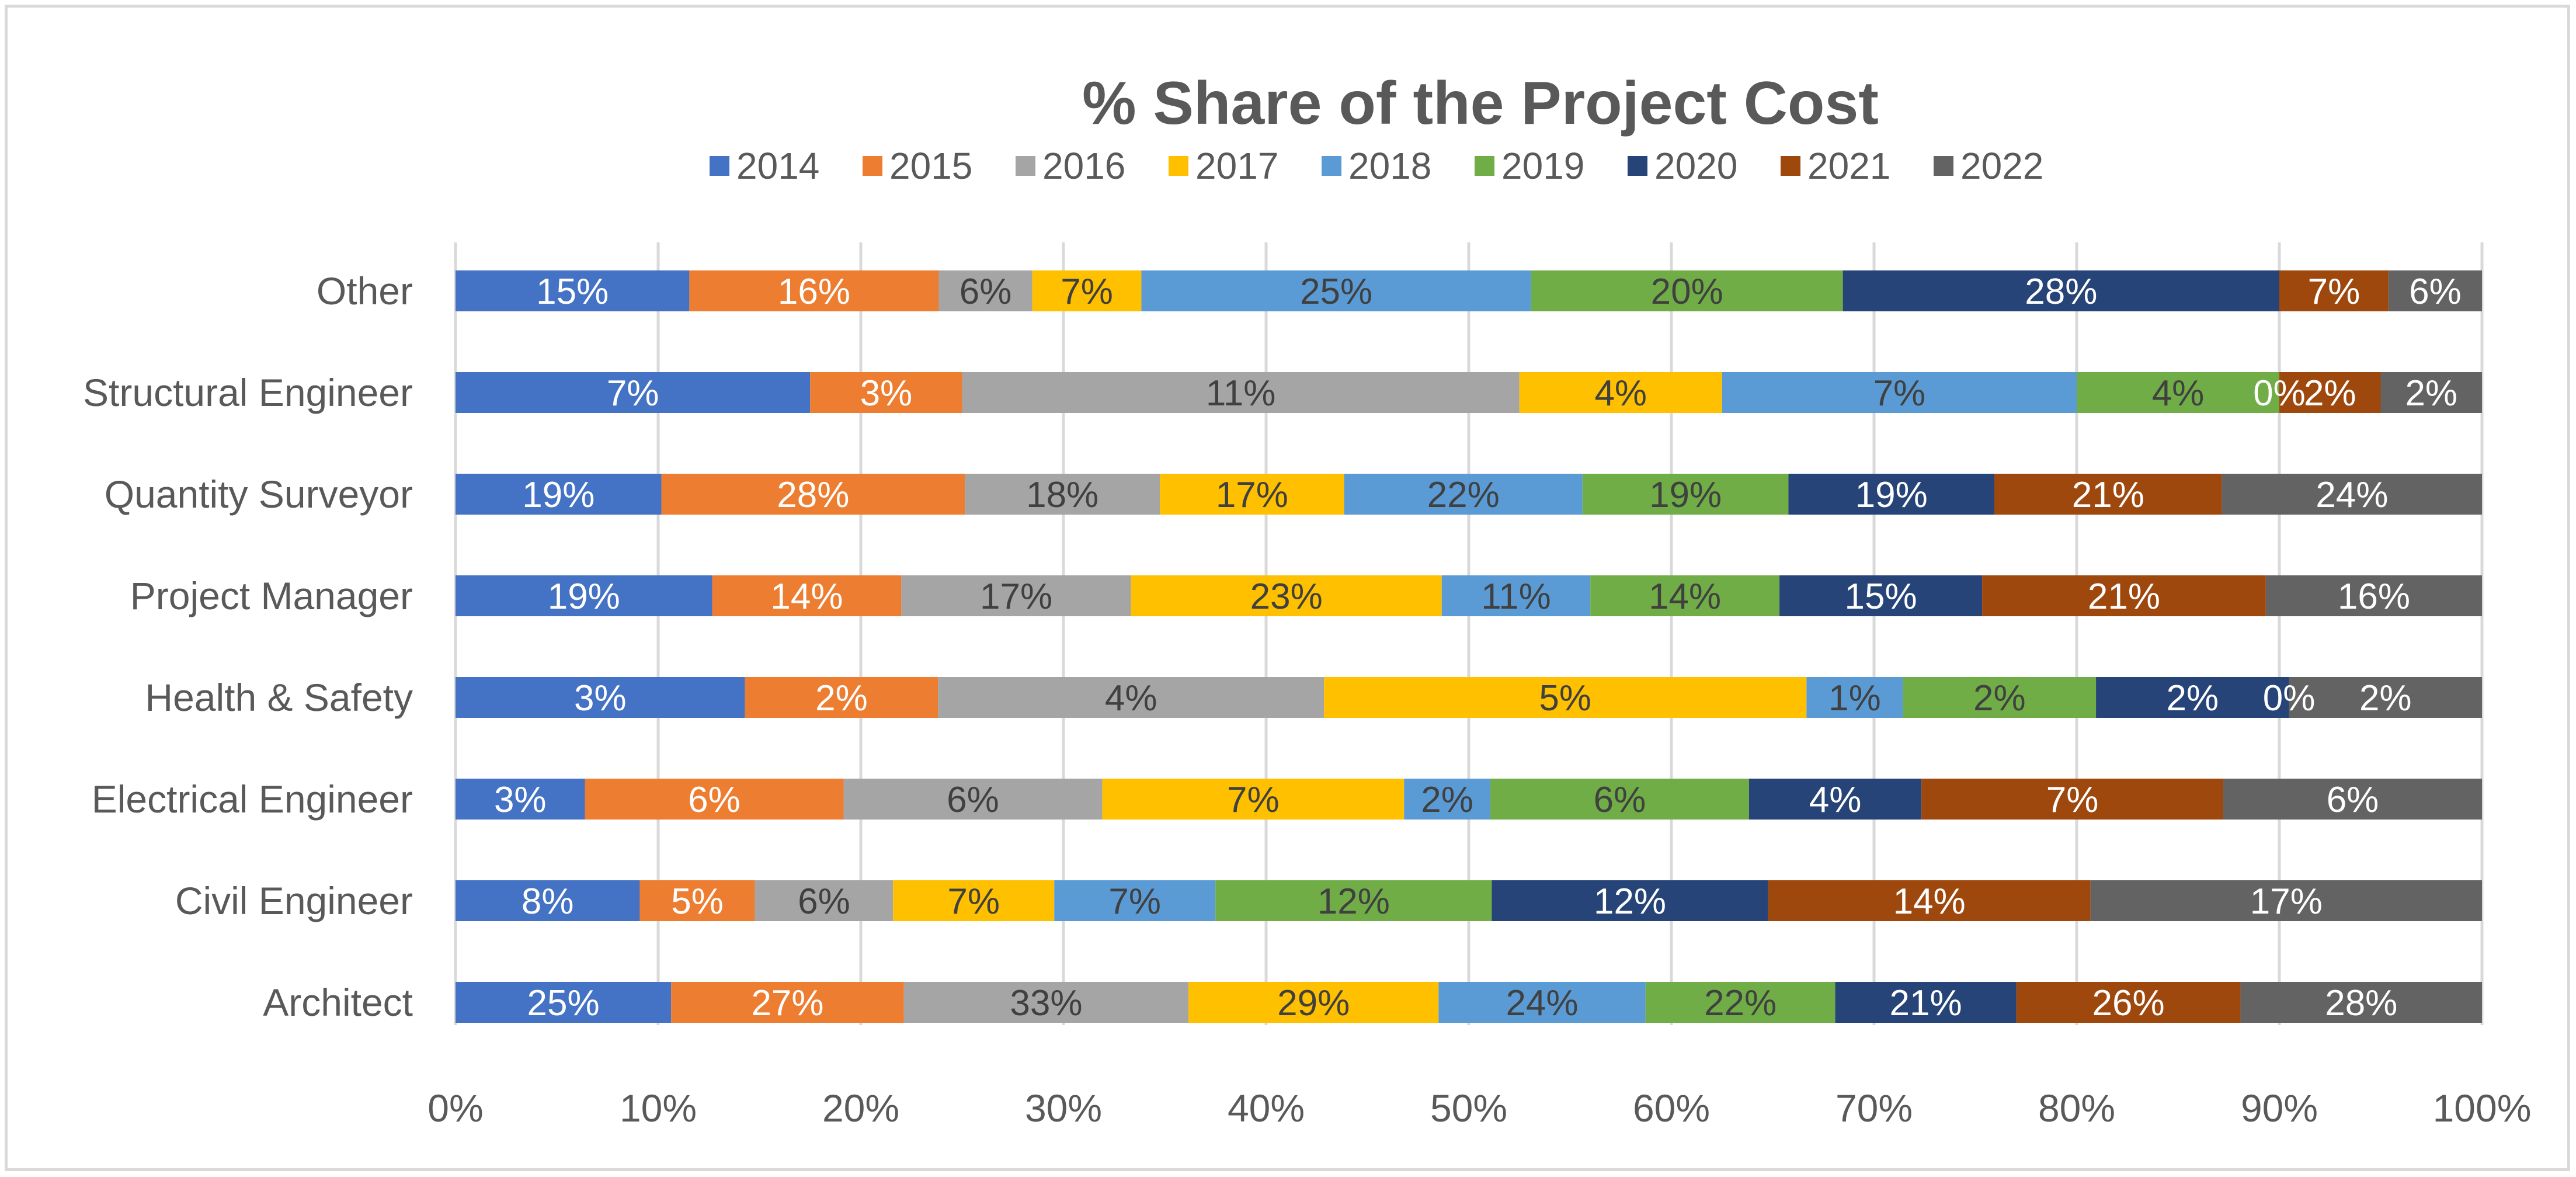 The height and width of the screenshot is (1177, 2576). What do you see at coordinates (1390, 166) in the screenshot?
I see `legend-entry: 2018` at bounding box center [1390, 166].